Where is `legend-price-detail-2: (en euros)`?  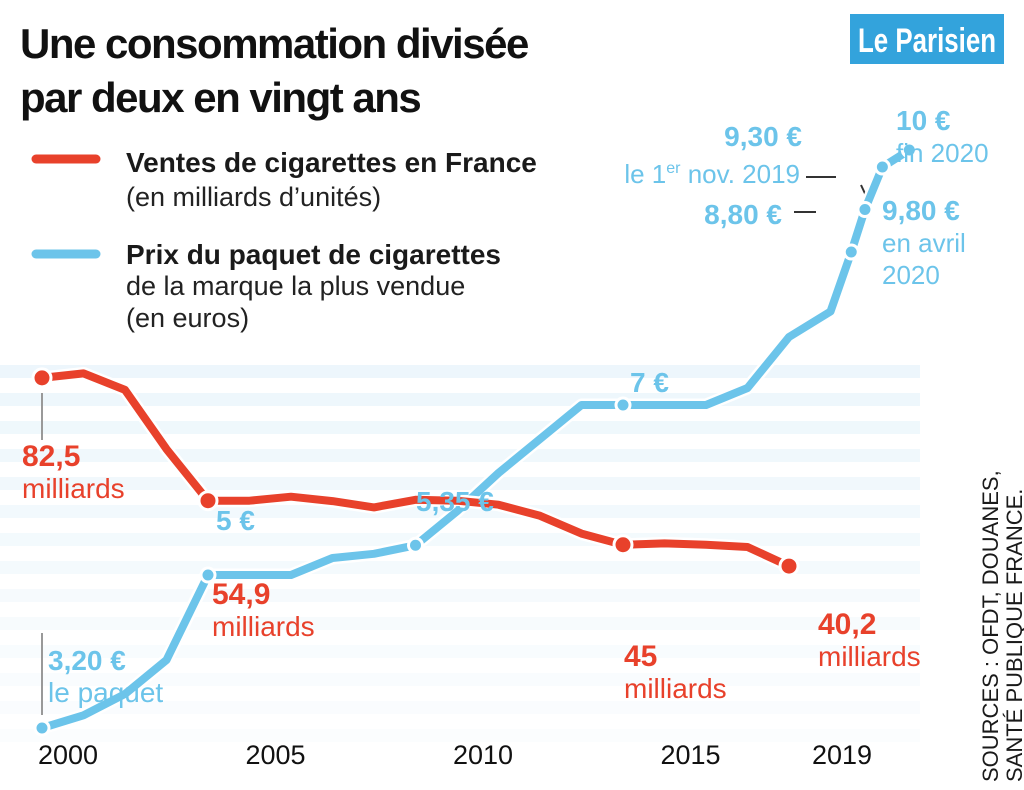
legend-price-detail-2: (en euros) is located at coordinates (187, 318).